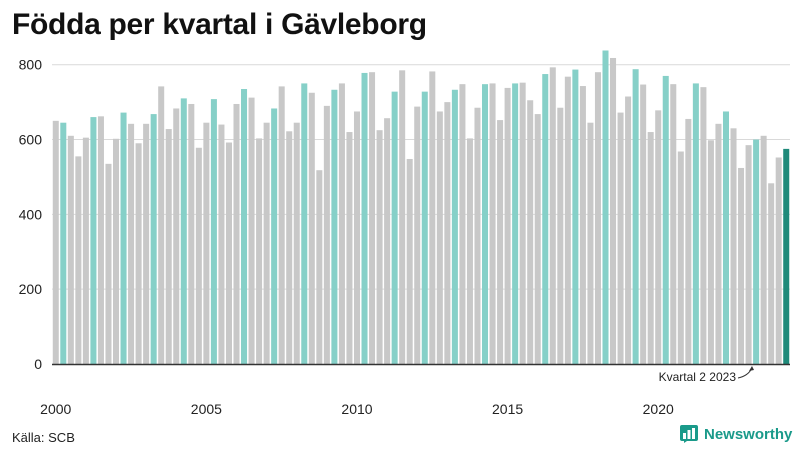  What do you see at coordinates (219, 24) in the screenshot?
I see `chart-title: Födda per kvartal i Gävleborg` at bounding box center [219, 24].